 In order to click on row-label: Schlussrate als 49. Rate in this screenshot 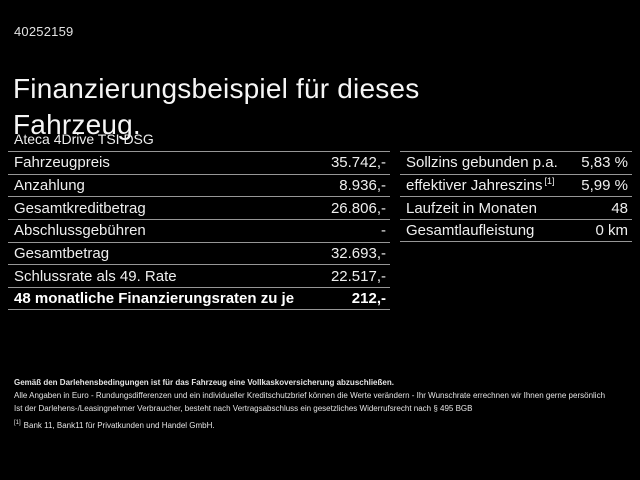, I will do `click(95, 276)`.